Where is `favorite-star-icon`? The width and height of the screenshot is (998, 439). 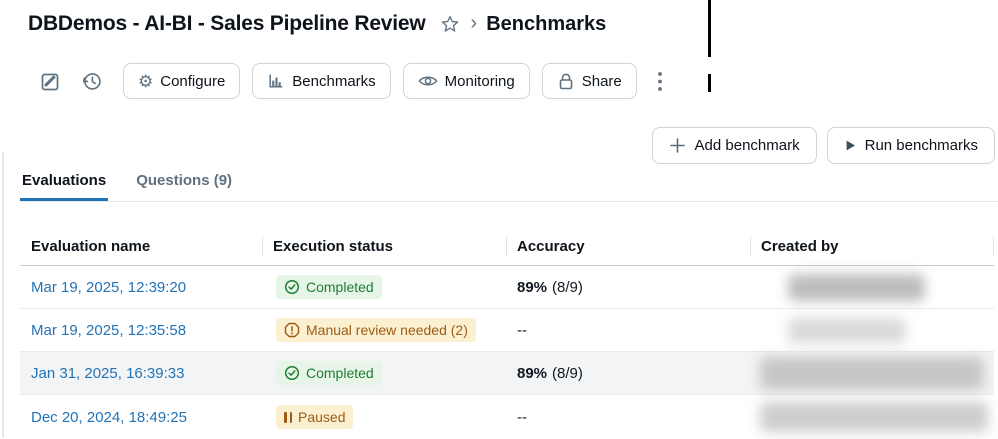 favorite-star-icon is located at coordinates (450, 24).